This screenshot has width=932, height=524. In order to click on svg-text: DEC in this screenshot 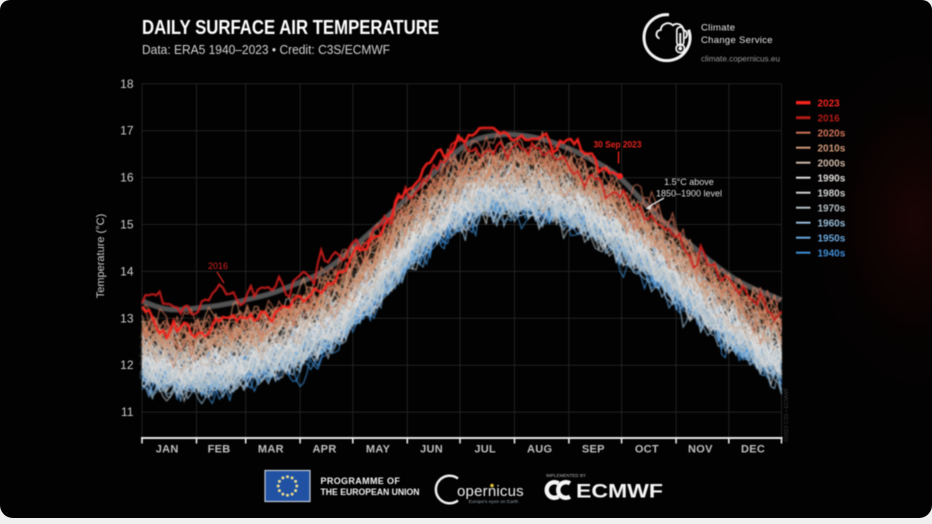, I will do `click(753, 450)`.